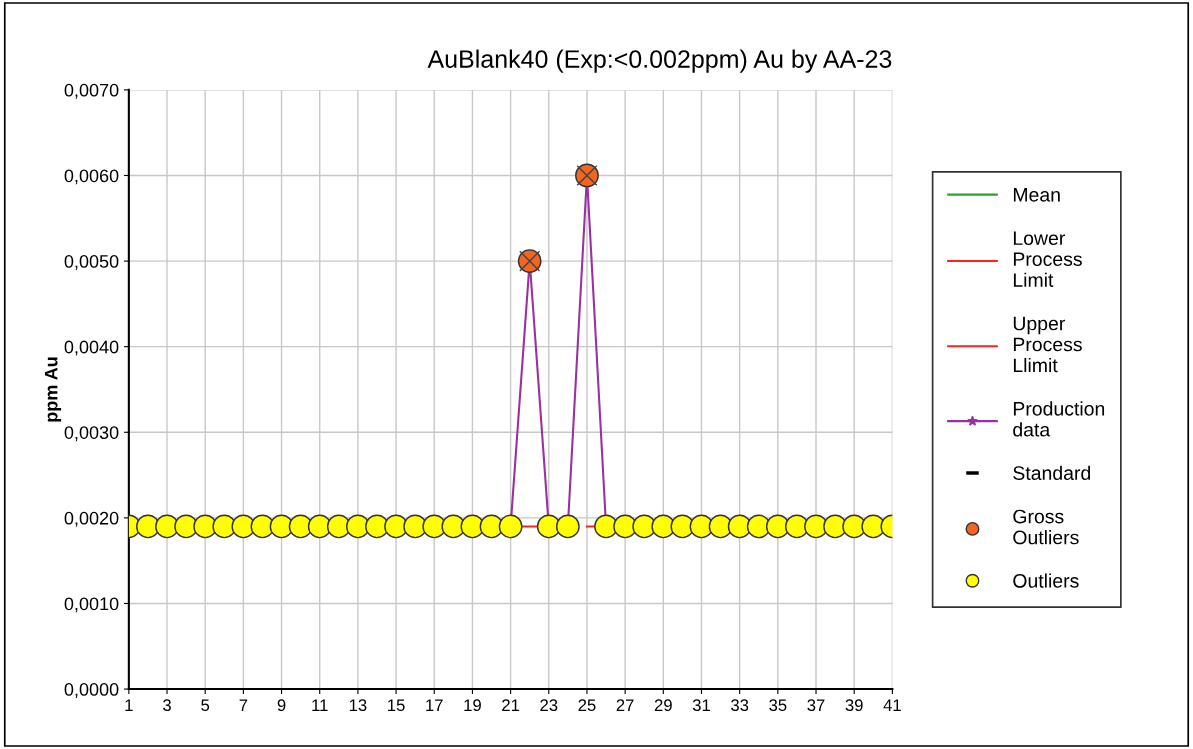 The image size is (1193, 749). What do you see at coordinates (1047, 259) in the screenshot?
I see `legend-label: Lower Process Limit` at bounding box center [1047, 259].